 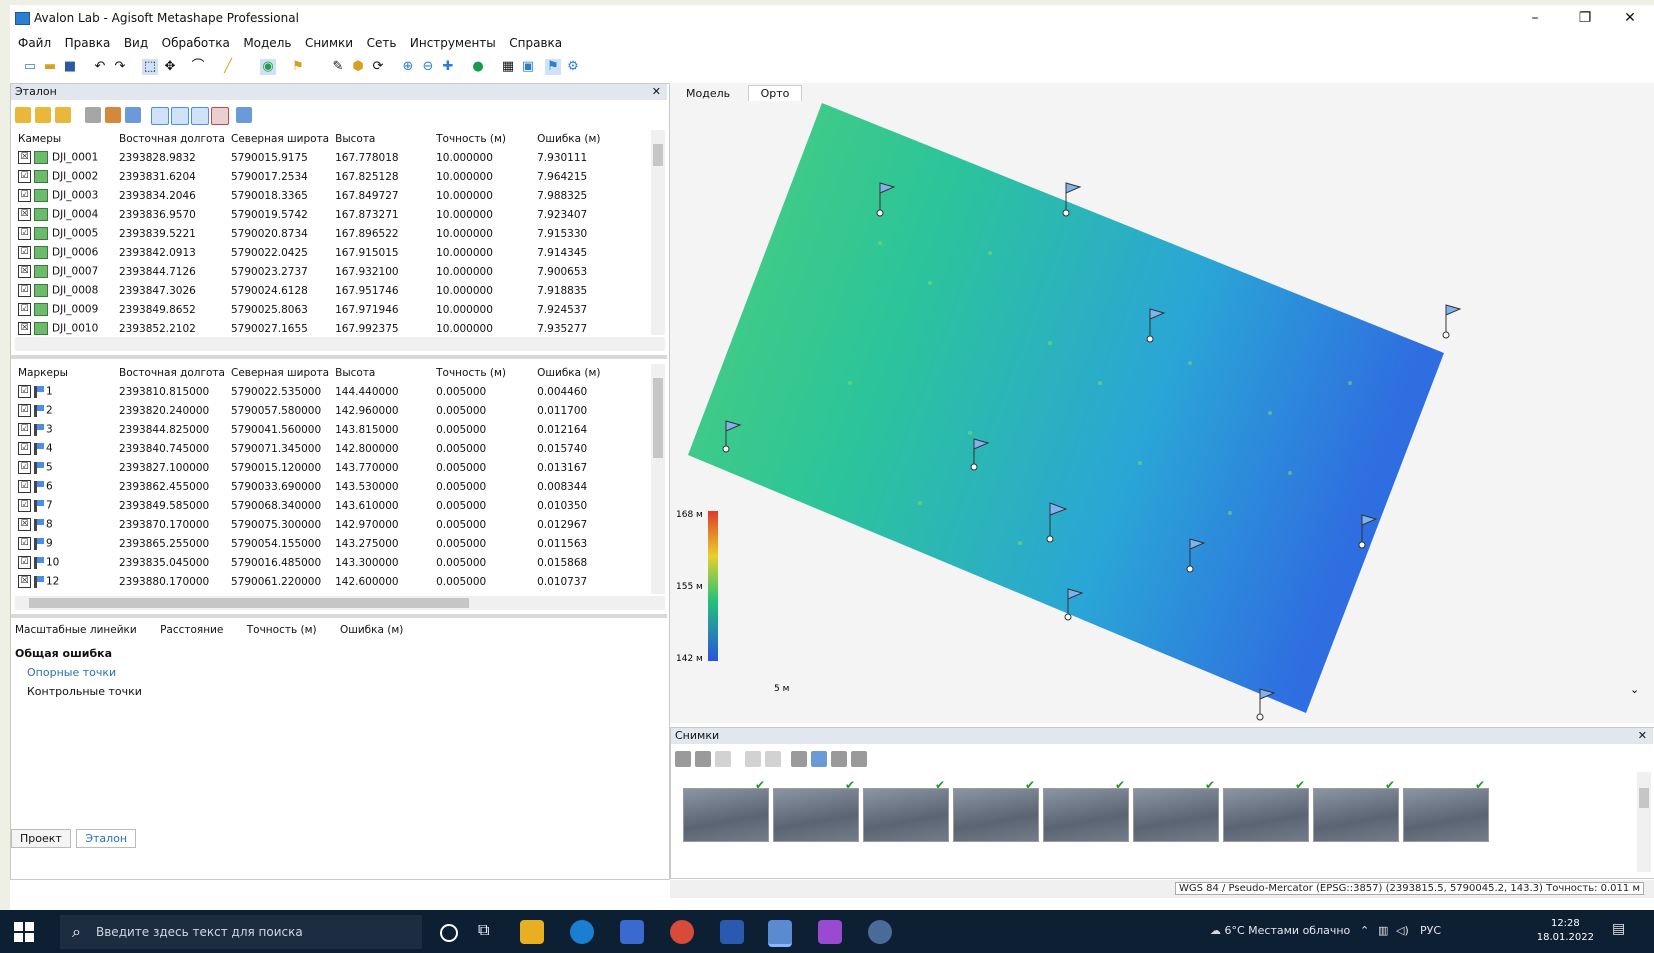 What do you see at coordinates (773, 759) in the screenshot?
I see `disable-icon` at bounding box center [773, 759].